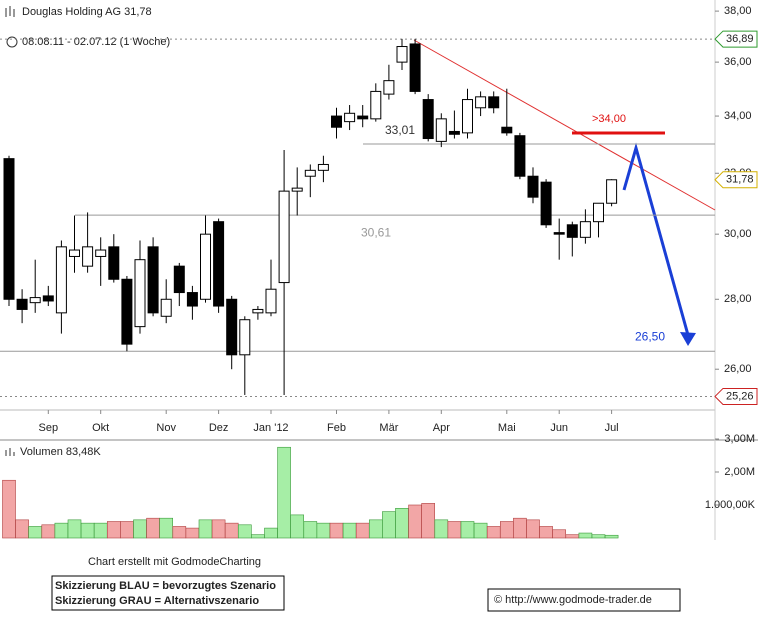 Image resolution: width=758 pixels, height=641 pixels. I want to click on x-tick-label: Okt, so click(100, 428).